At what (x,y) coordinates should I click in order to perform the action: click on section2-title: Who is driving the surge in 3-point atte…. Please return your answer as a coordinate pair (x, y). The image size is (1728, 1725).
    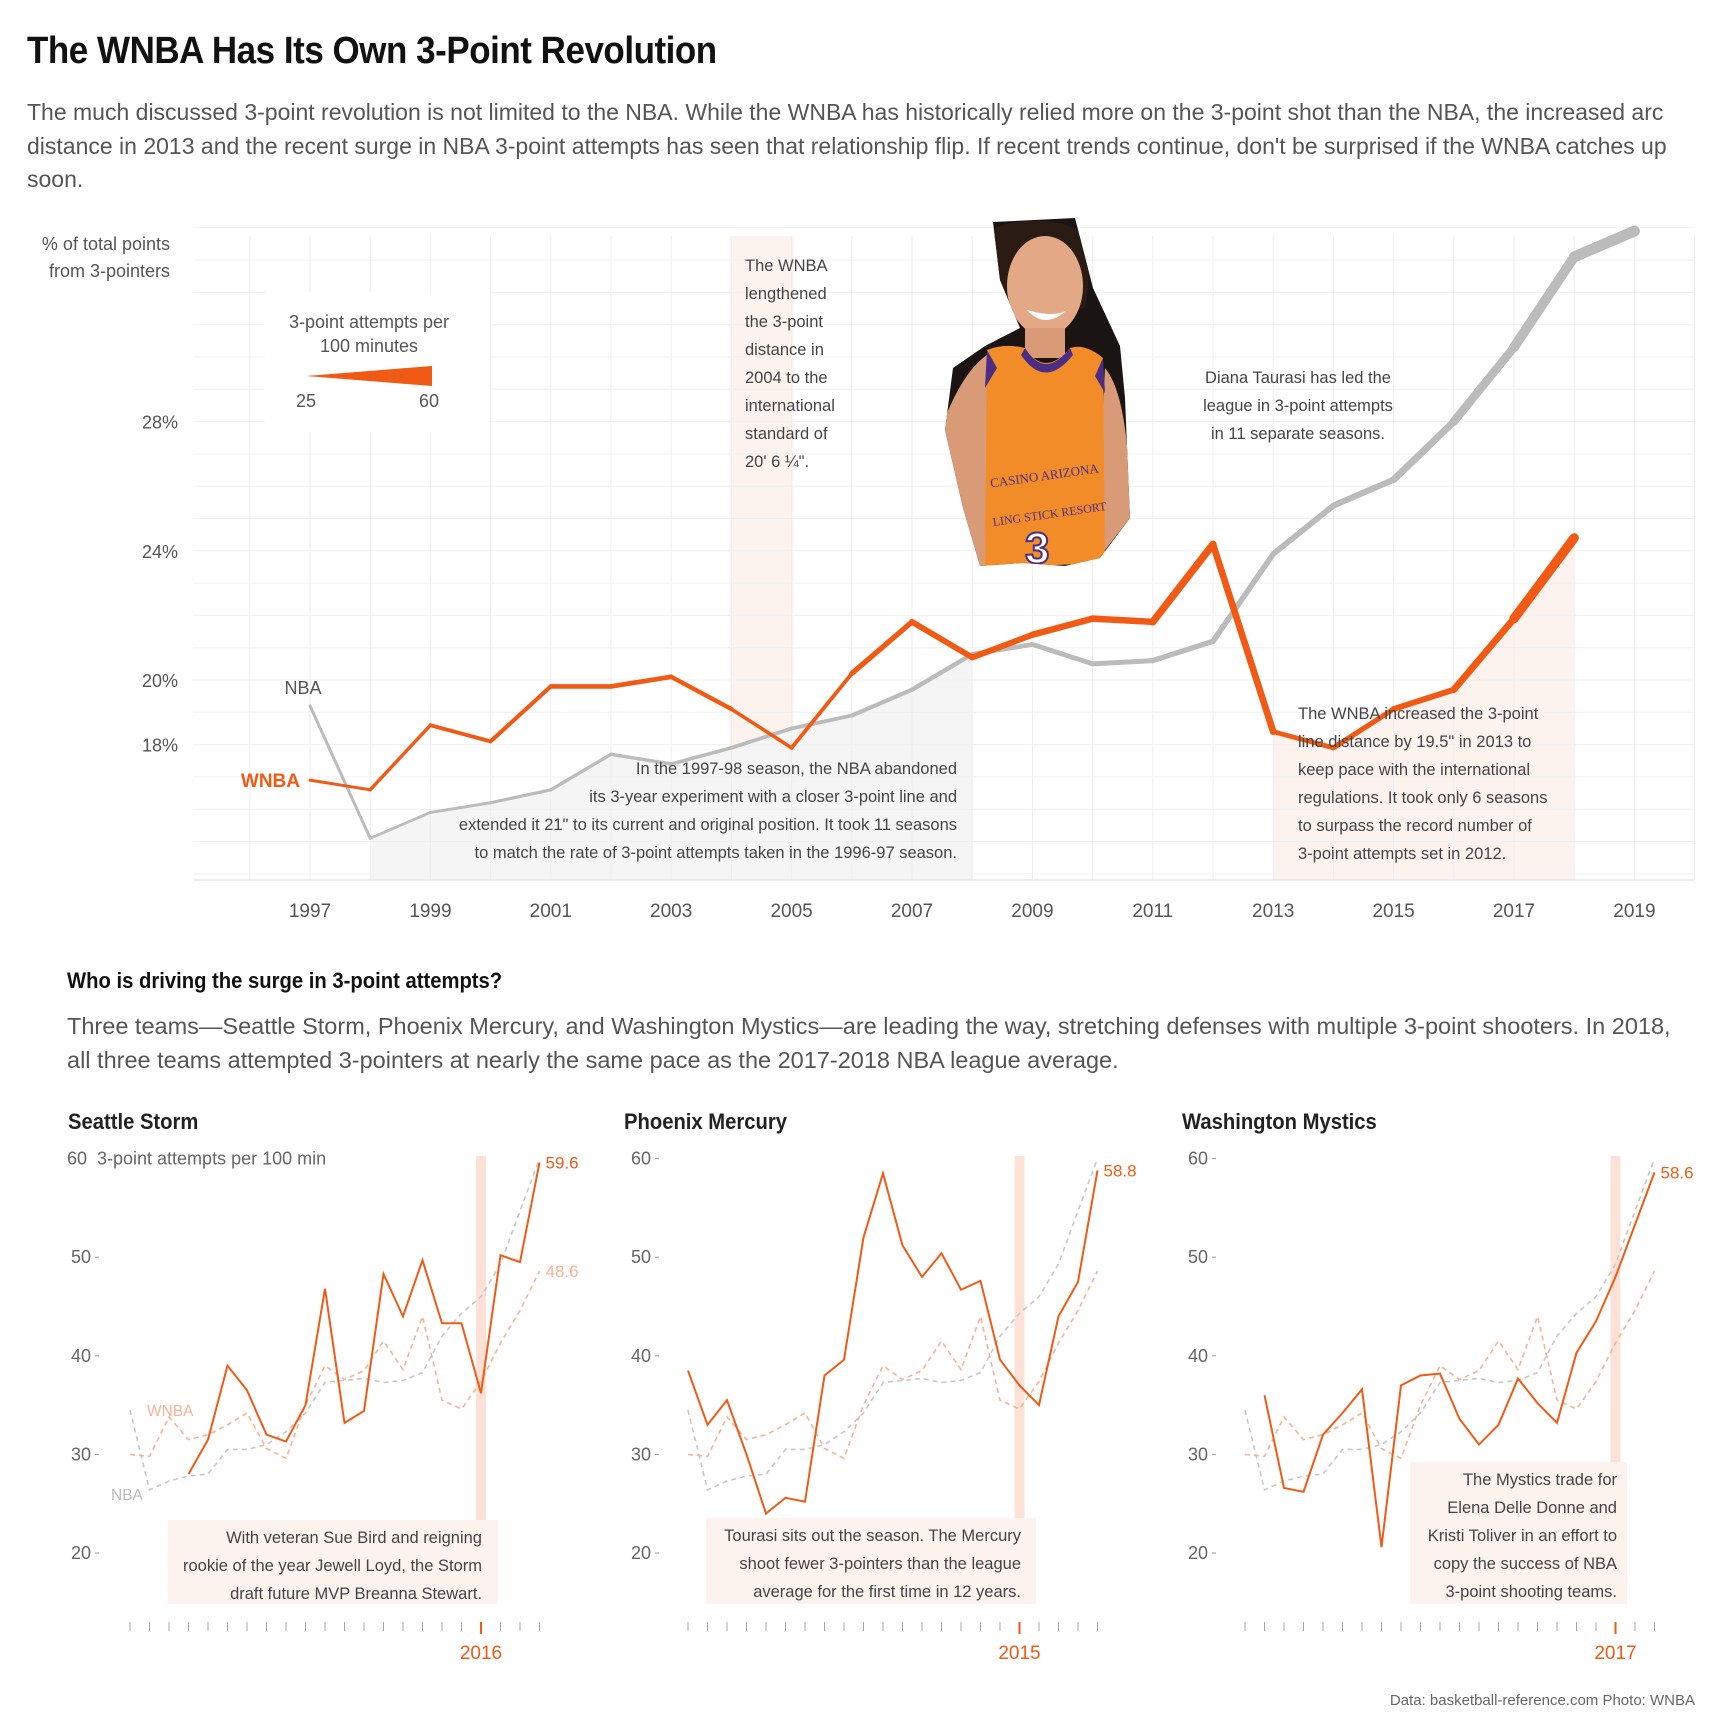
    Looking at the image, I should click on (285, 980).